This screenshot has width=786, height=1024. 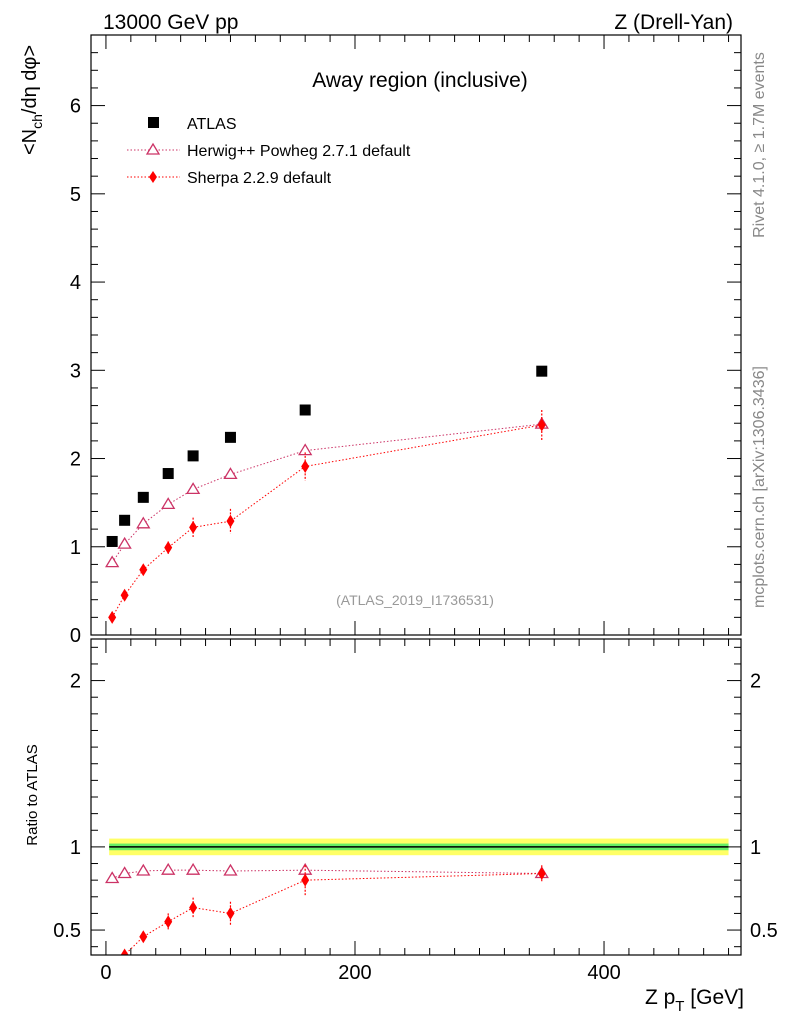 What do you see at coordinates (420, 80) in the screenshot?
I see `plot-title: Away region (inclusive)` at bounding box center [420, 80].